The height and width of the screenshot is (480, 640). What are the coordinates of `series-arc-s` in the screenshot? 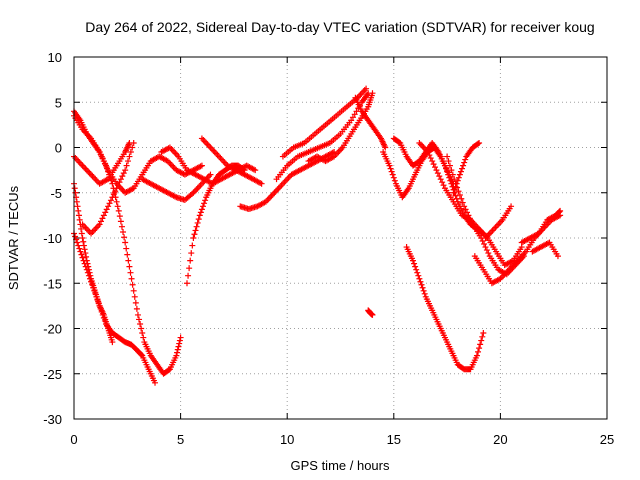 It's located at (445, 308).